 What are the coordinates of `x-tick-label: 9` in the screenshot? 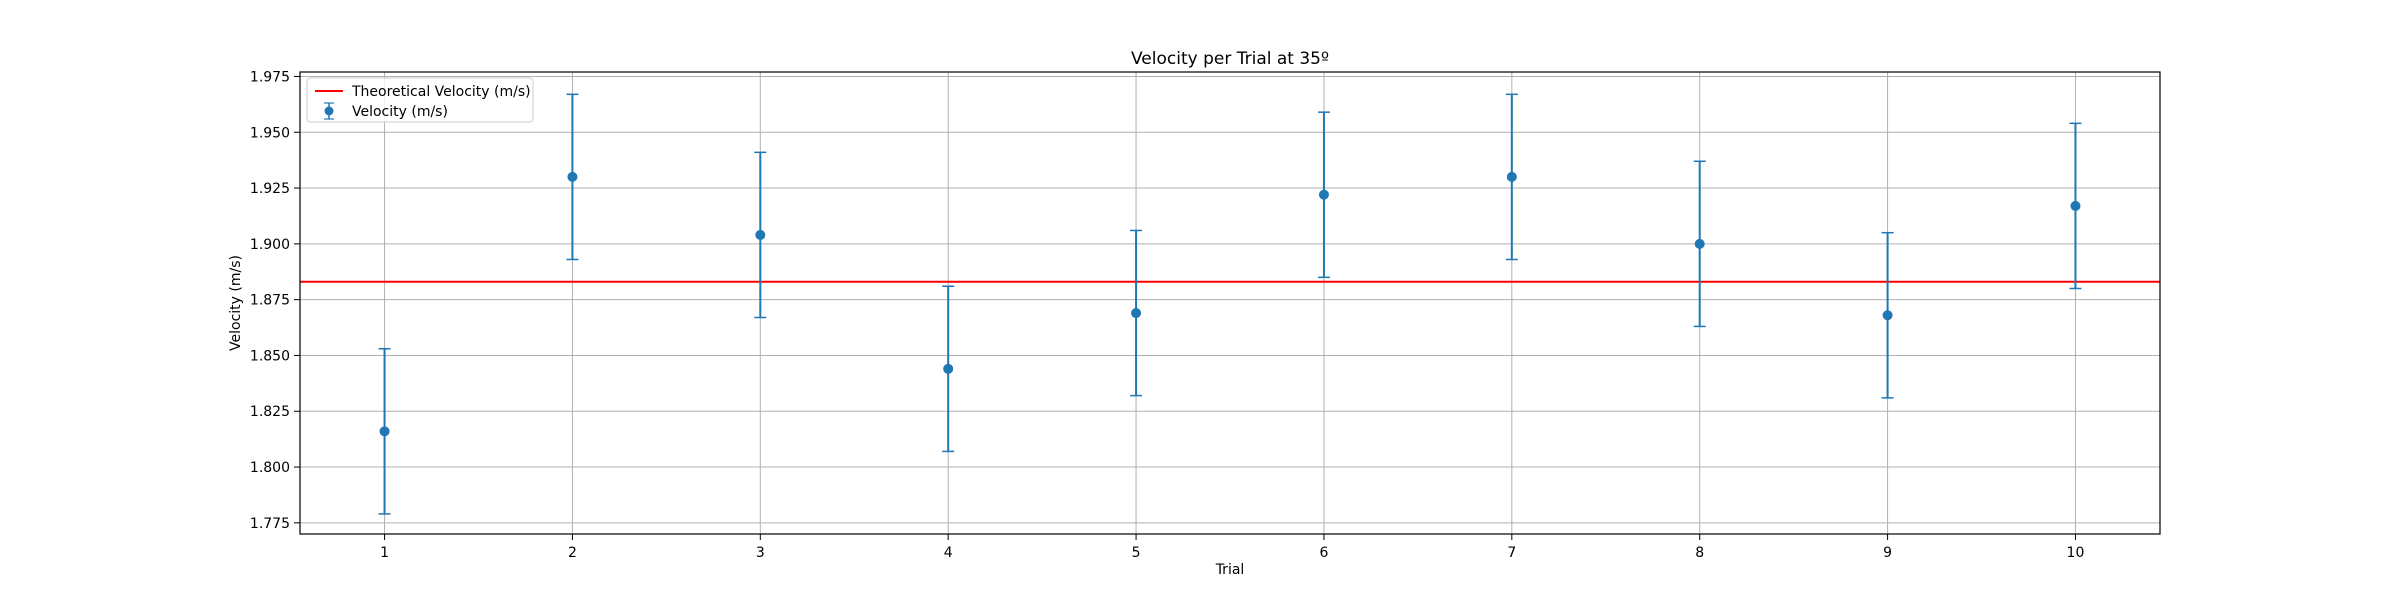 It's located at (1887, 553).